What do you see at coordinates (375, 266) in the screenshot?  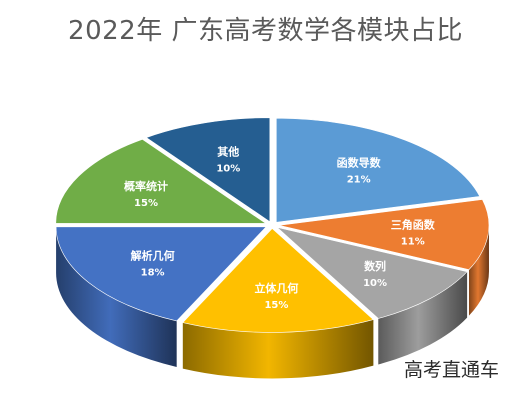 I see `slice-label-2: 数列` at bounding box center [375, 266].